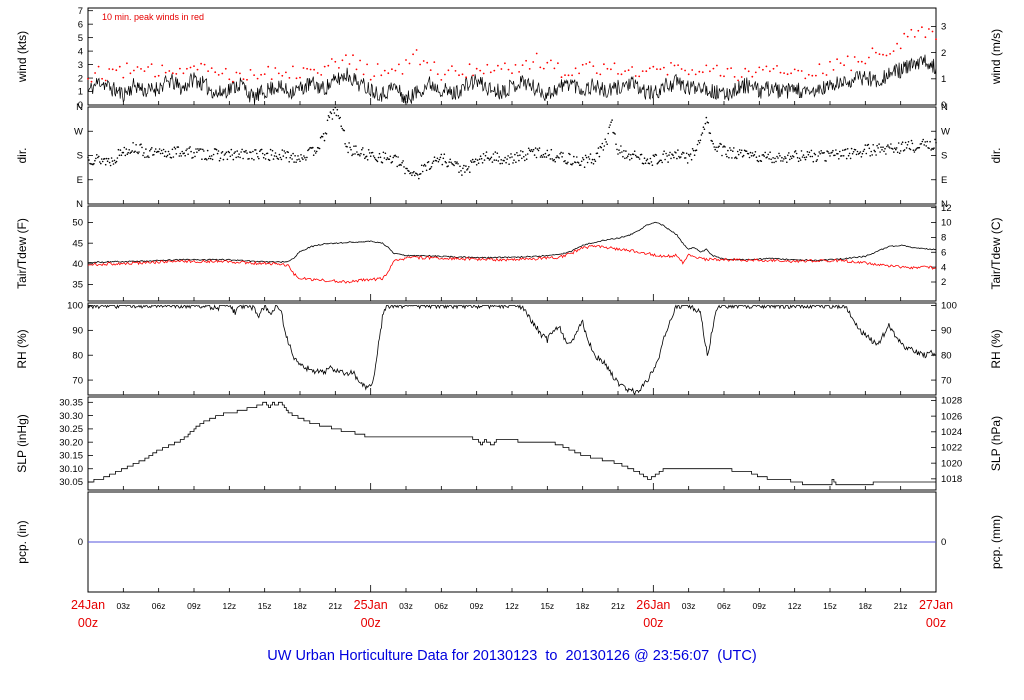 The width and height of the screenshot is (1024, 700). Describe the element at coordinates (951, 479) in the screenshot. I see `slp-ytick-label-right: 1018` at that location.